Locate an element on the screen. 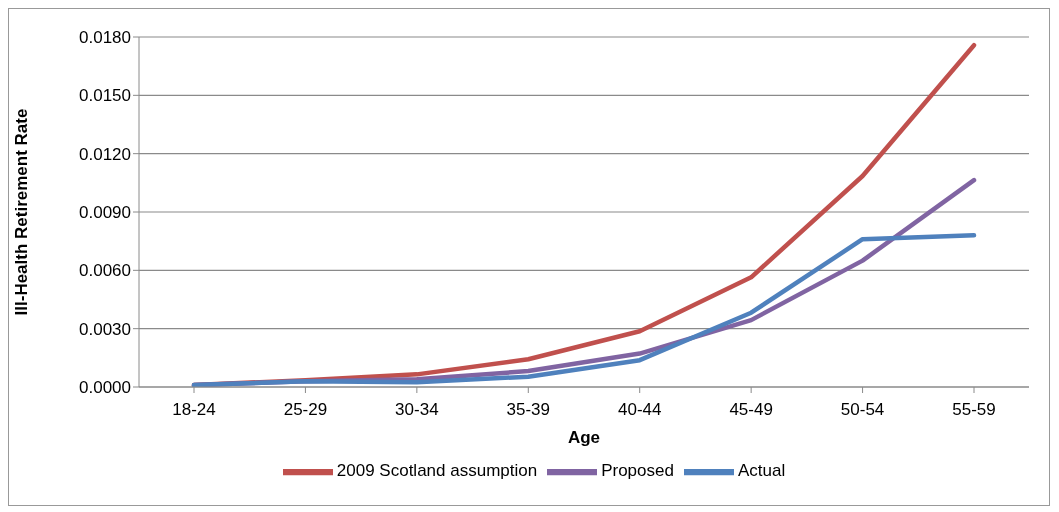 Image resolution: width=1059 pixels, height=512 pixels. y-axis-title: Ill-Health Retirement Rate is located at coordinates (22, 212).